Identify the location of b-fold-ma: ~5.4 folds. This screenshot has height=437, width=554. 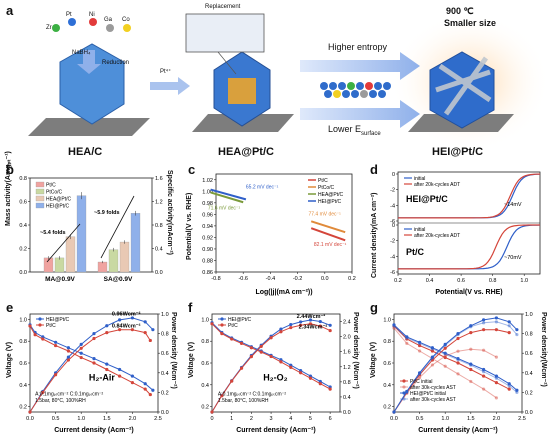
(53, 233).